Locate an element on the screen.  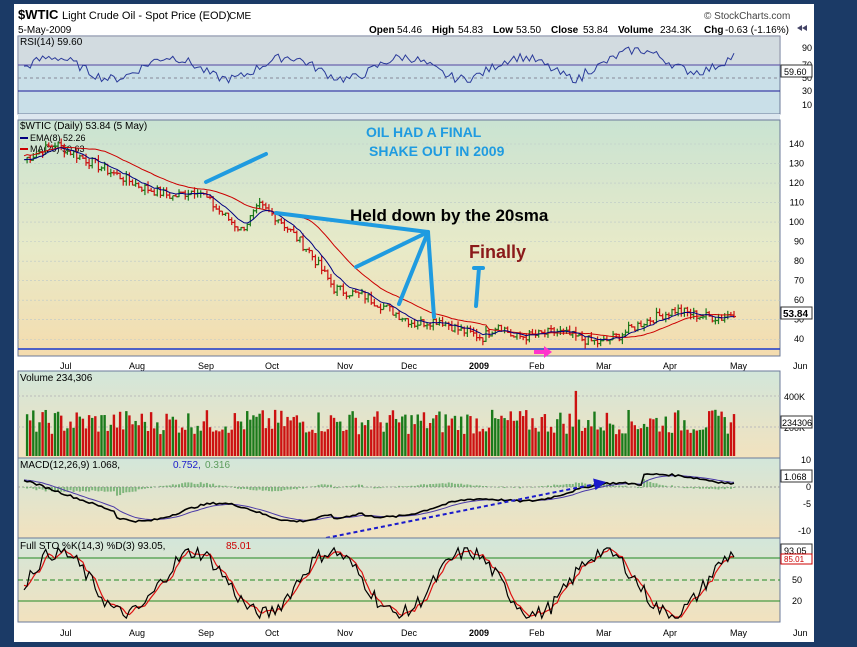
month-label: Dec is located at coordinates (409, 633).